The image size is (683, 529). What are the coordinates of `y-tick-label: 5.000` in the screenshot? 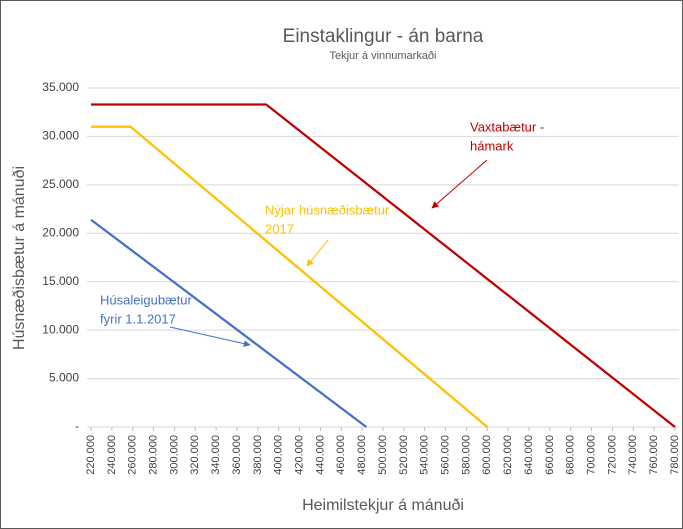 It's located at (64, 378).